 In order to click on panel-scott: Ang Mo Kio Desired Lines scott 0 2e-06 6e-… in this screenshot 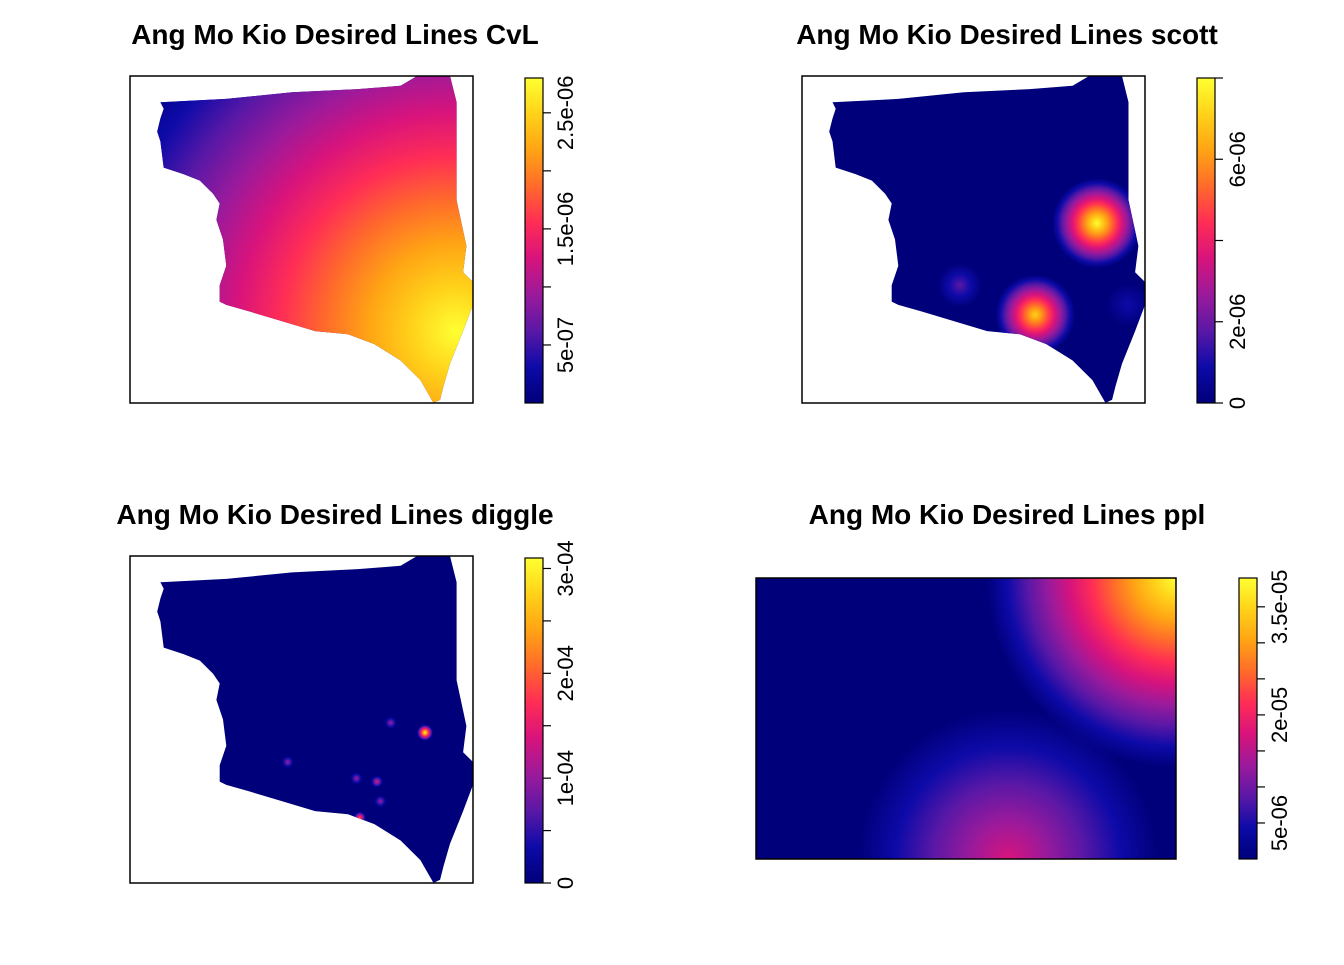, I will do `click(1023, 214)`.